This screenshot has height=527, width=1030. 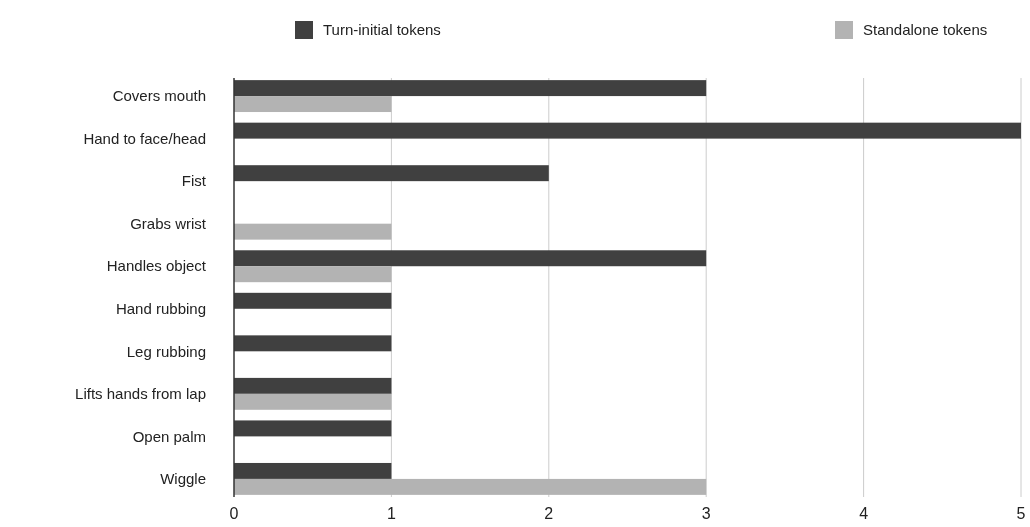 What do you see at coordinates (1021, 513) in the screenshot?
I see `x-tick-label: 5` at bounding box center [1021, 513].